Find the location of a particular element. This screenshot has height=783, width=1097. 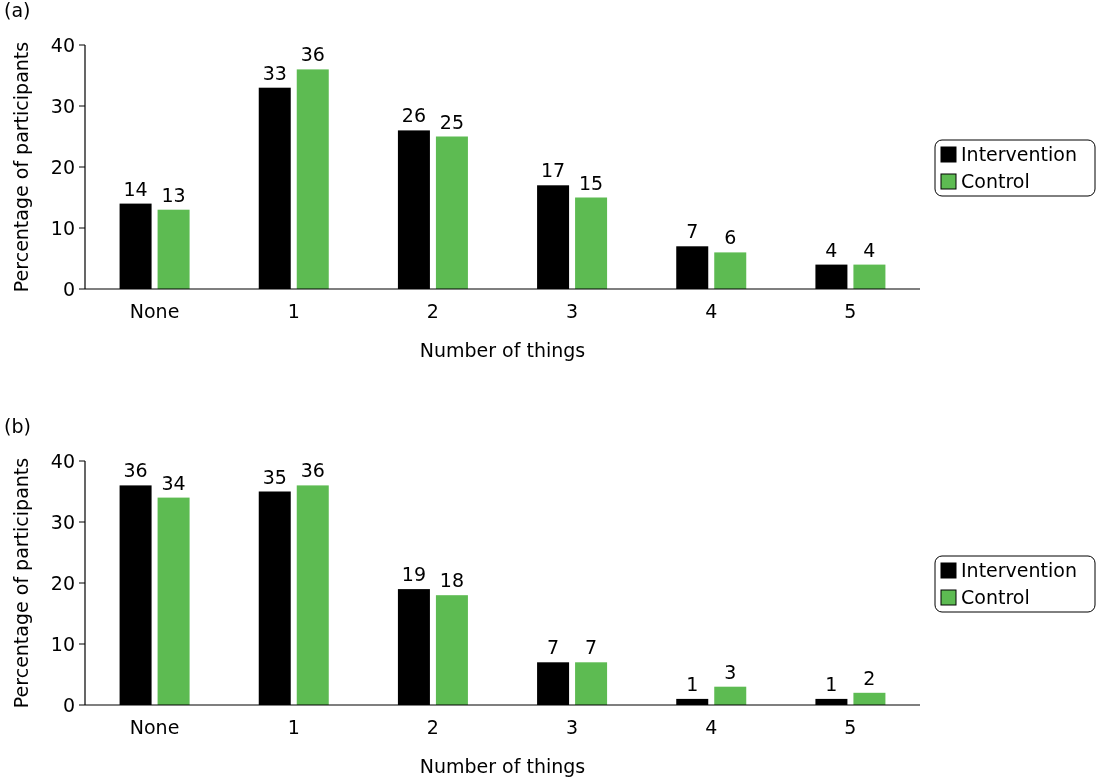

data-label: 14 is located at coordinates (135, 188).